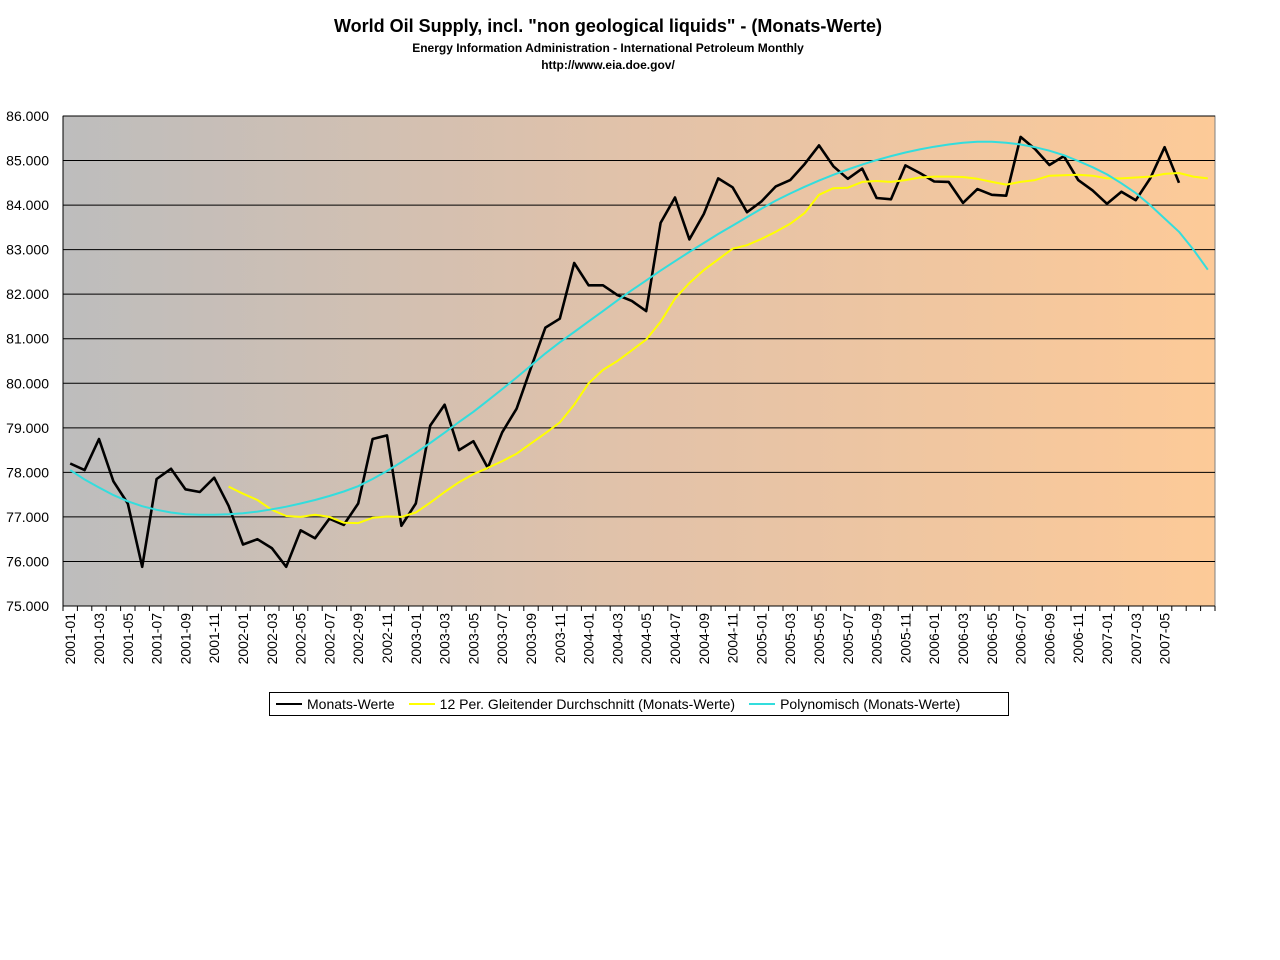 The width and height of the screenshot is (1280, 960). I want to click on x-tick-label: 2002-07, so click(329, 639).